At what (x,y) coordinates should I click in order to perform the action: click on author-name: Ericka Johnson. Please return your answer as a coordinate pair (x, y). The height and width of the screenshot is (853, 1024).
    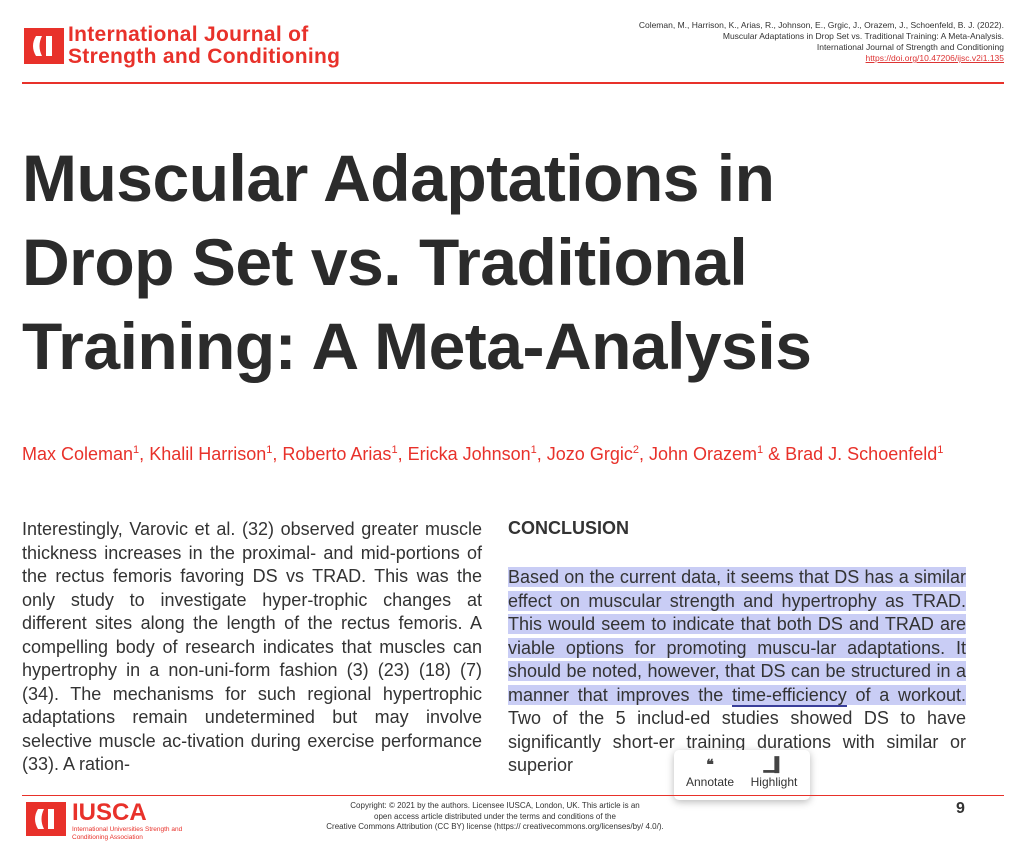
    Looking at the image, I should click on (469, 454).